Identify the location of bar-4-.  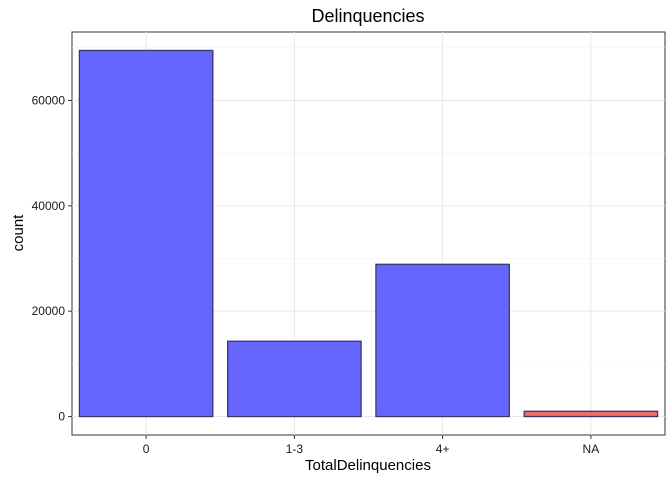
(442, 340).